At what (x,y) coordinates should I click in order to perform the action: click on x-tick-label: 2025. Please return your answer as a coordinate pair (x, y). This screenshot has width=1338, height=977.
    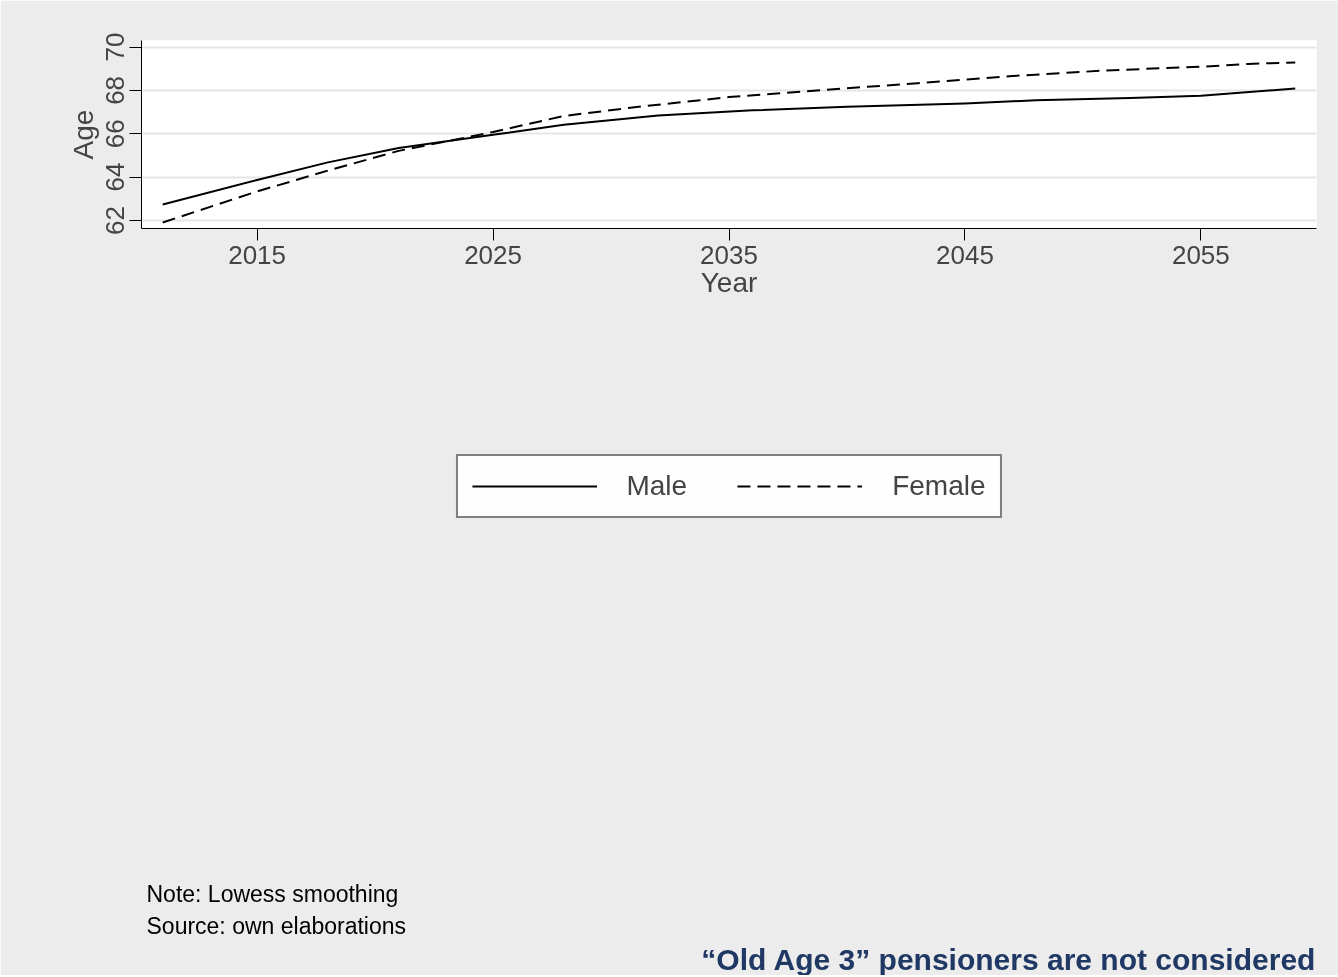
    Looking at the image, I should click on (493, 254).